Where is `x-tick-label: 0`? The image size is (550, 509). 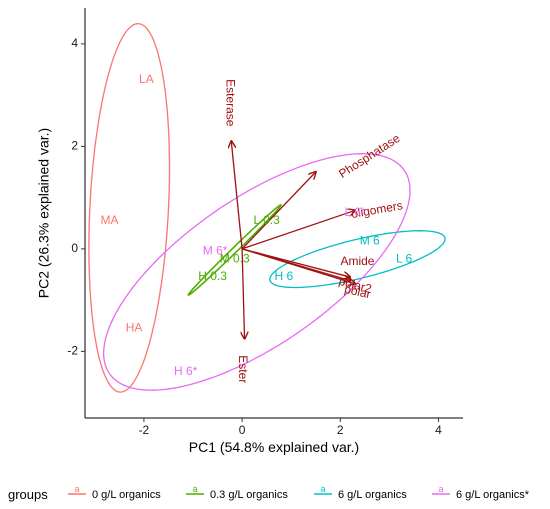 x-tick-label: 0 is located at coordinates (242, 430).